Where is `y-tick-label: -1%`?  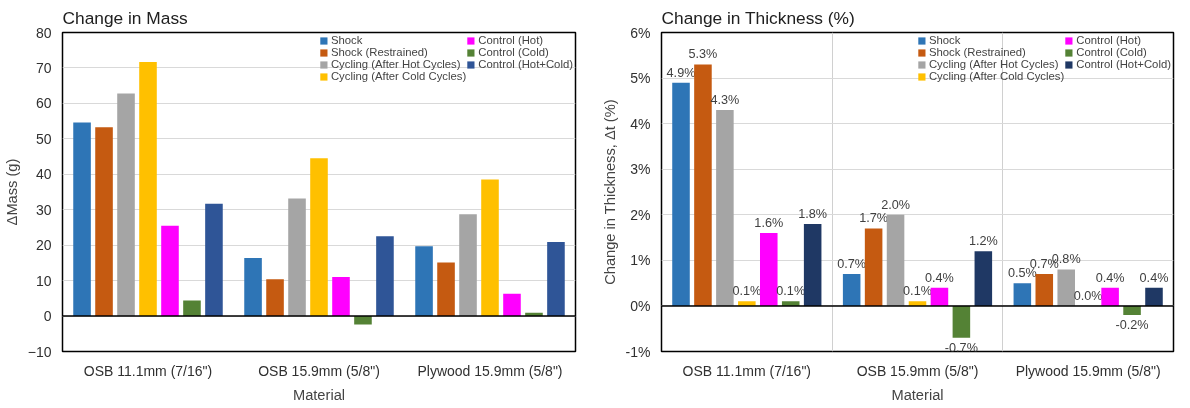 y-tick-label: -1% is located at coordinates (638, 351).